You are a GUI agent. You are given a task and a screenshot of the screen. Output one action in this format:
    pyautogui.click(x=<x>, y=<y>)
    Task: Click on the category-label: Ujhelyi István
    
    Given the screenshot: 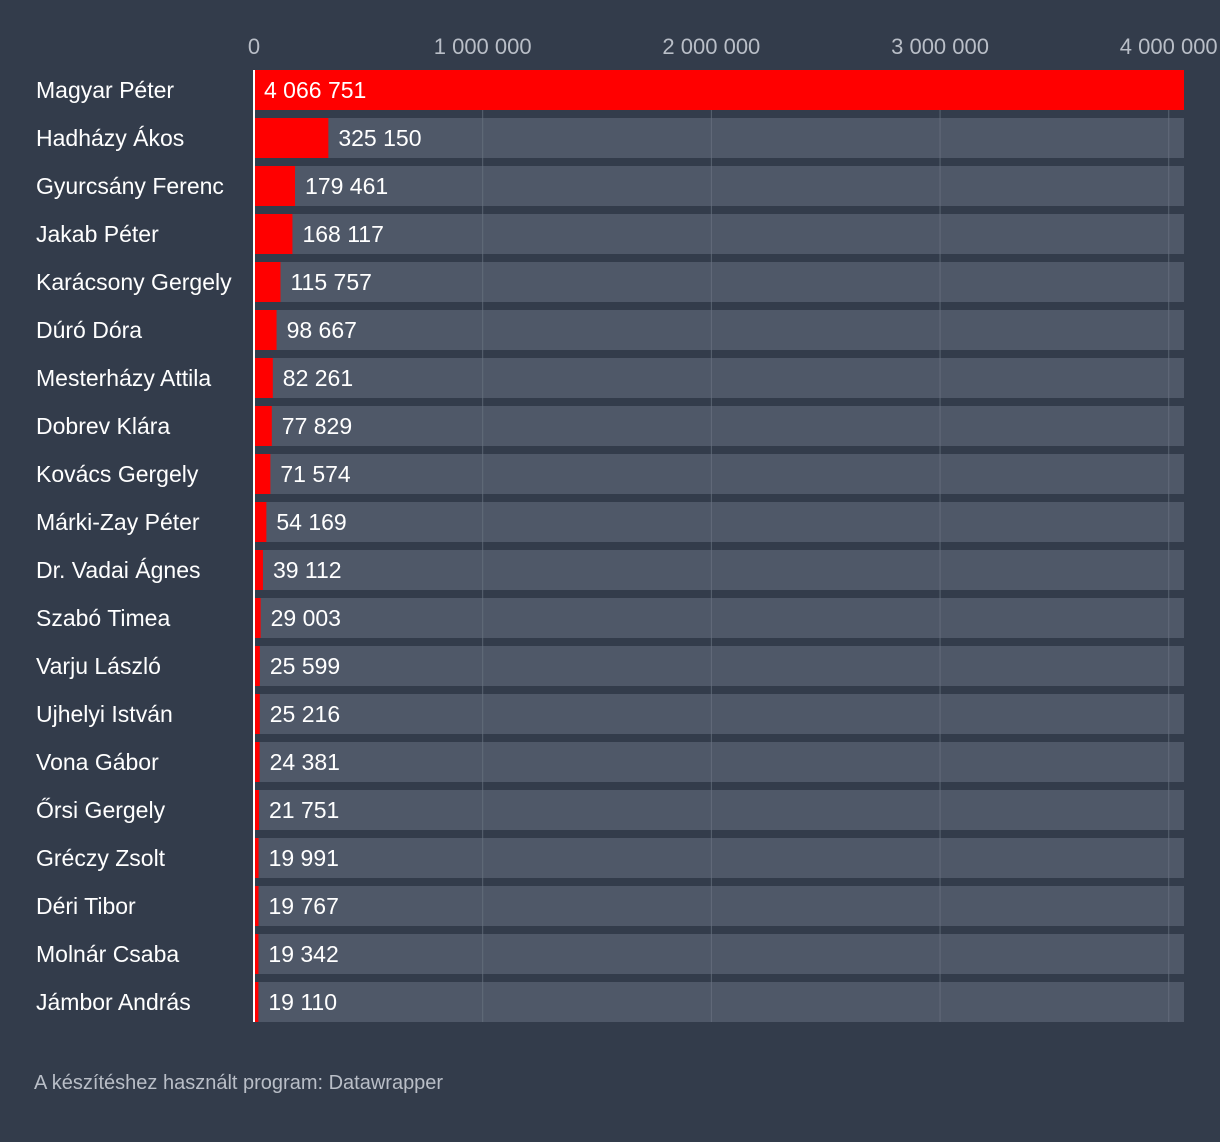 What is the action you would take?
    pyautogui.click(x=104, y=714)
    